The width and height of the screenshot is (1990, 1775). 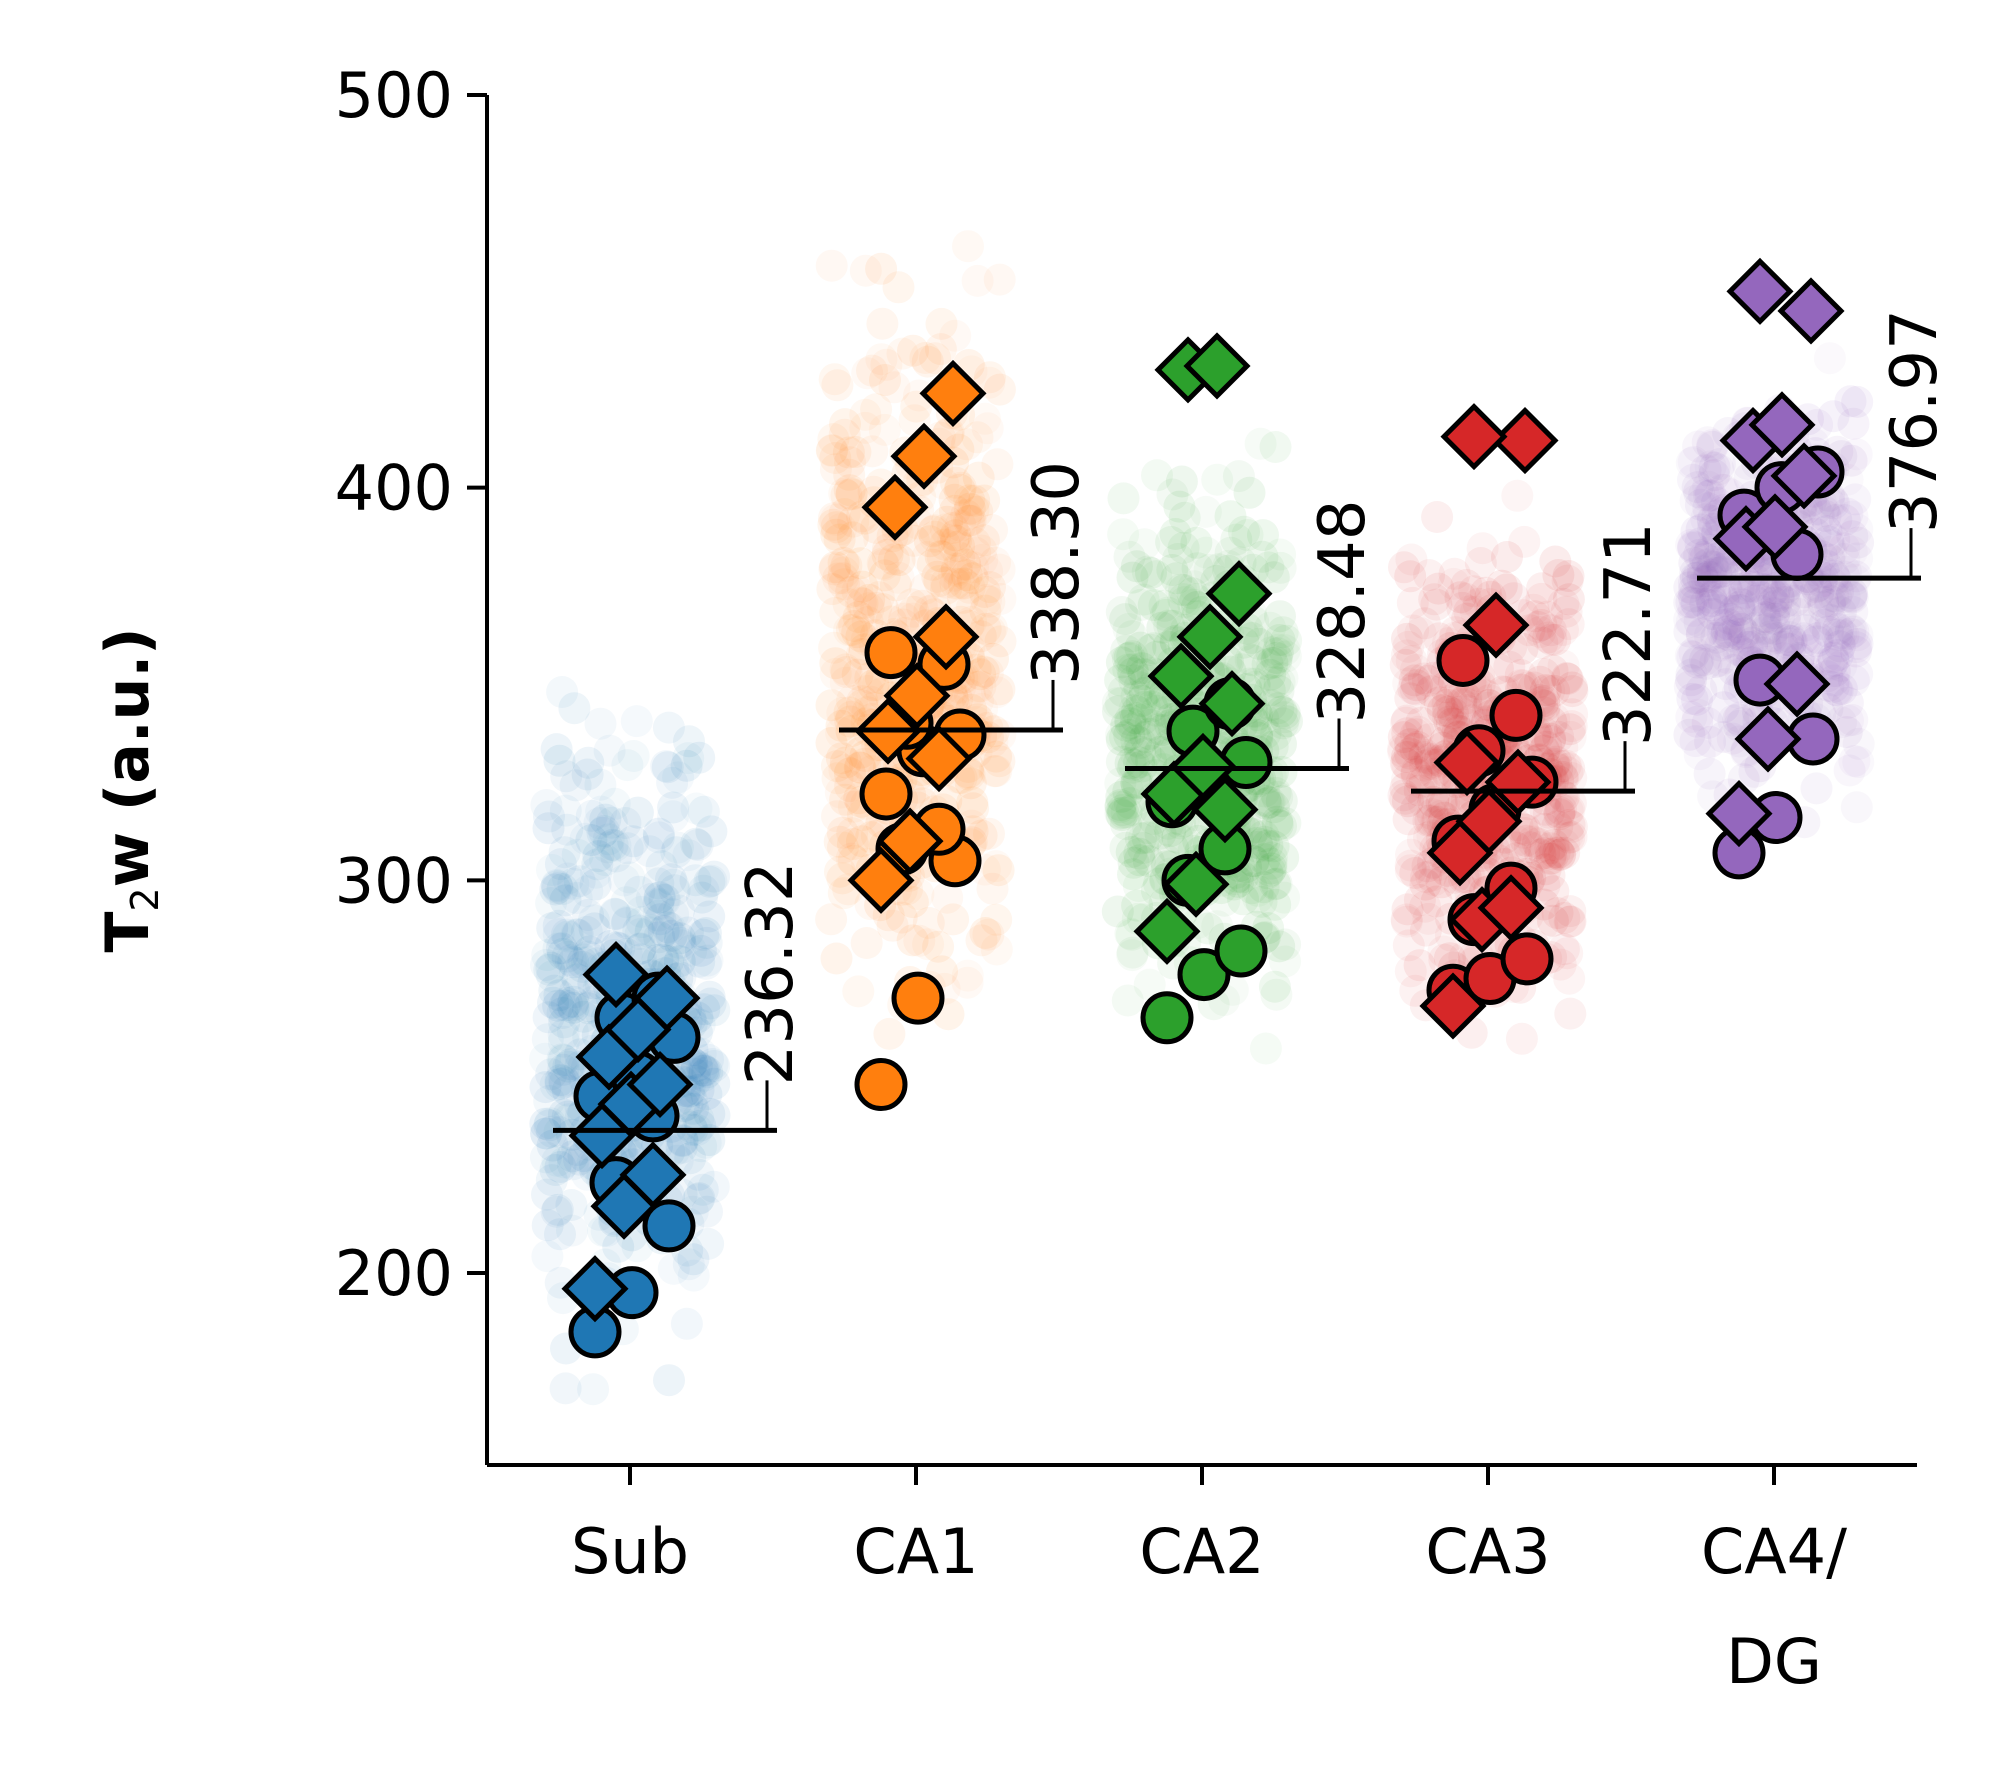 What do you see at coordinates (394, 1273) in the screenshot?
I see `y-tick-label: 200` at bounding box center [394, 1273].